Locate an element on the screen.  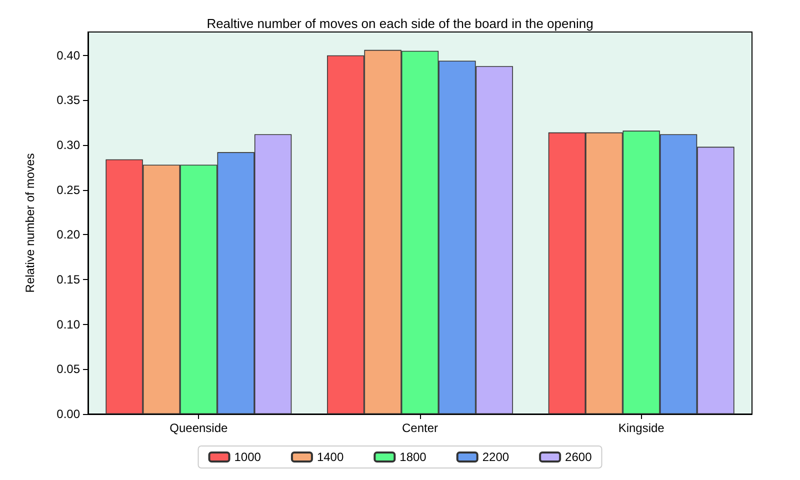
y-tick-label: 0.25 is located at coordinates (68, 189).